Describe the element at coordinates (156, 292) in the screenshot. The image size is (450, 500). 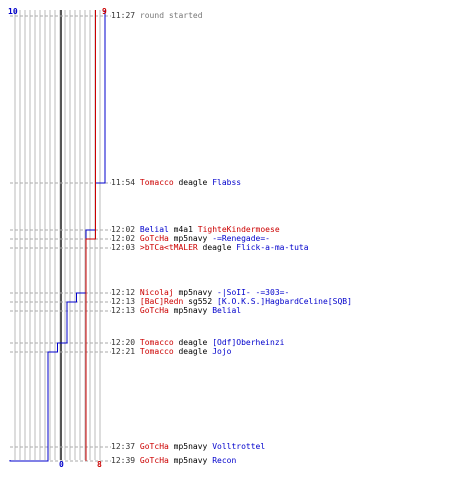
I see `event-attacker: Nicolaj` at that location.